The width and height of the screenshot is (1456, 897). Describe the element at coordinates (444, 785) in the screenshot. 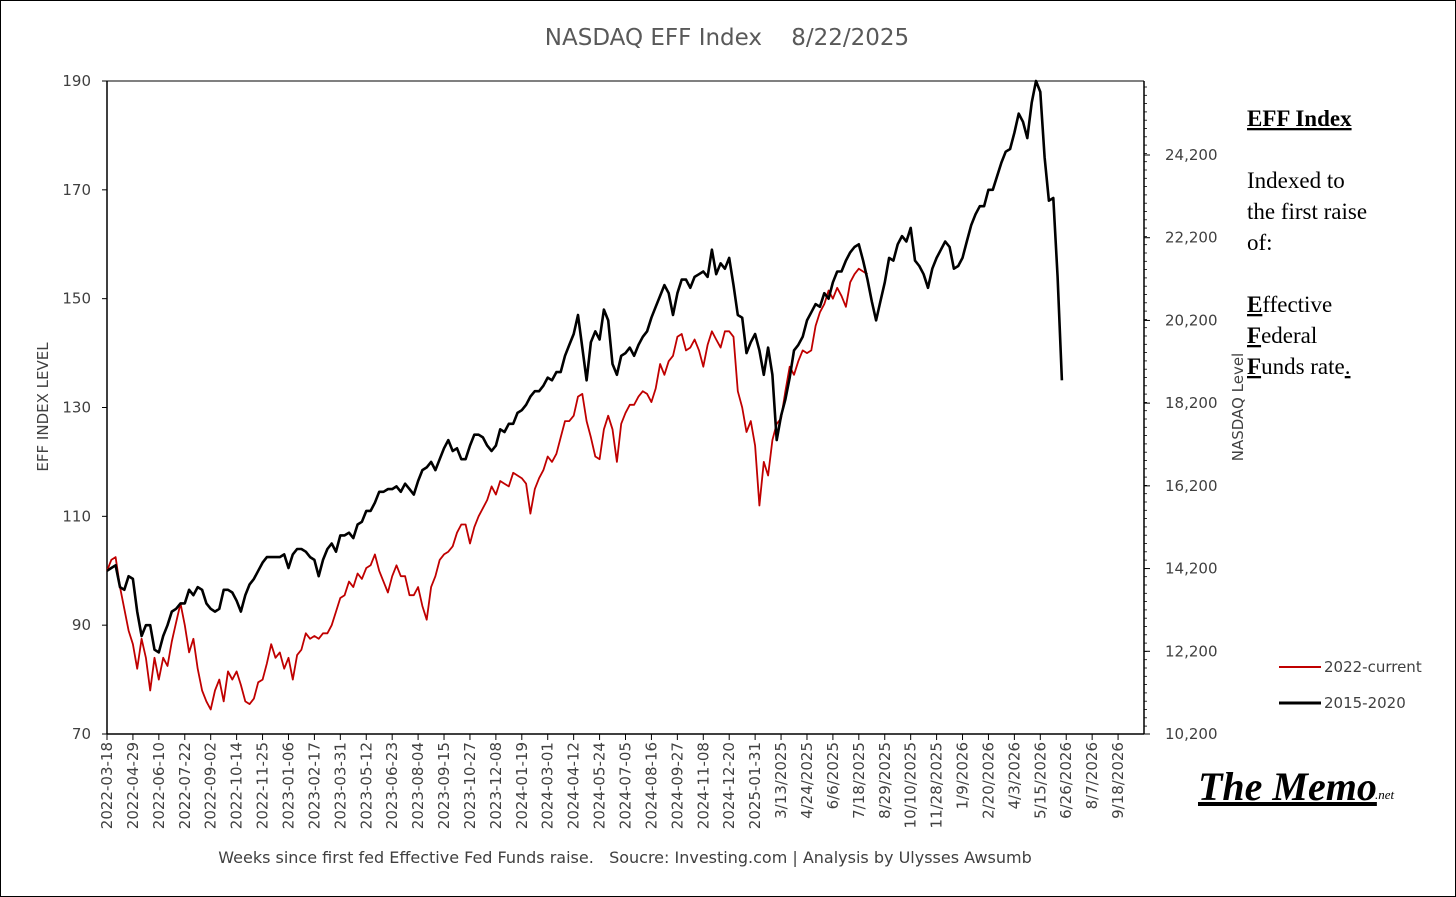

I see `x-tick-label: 2023-09-15` at that location.